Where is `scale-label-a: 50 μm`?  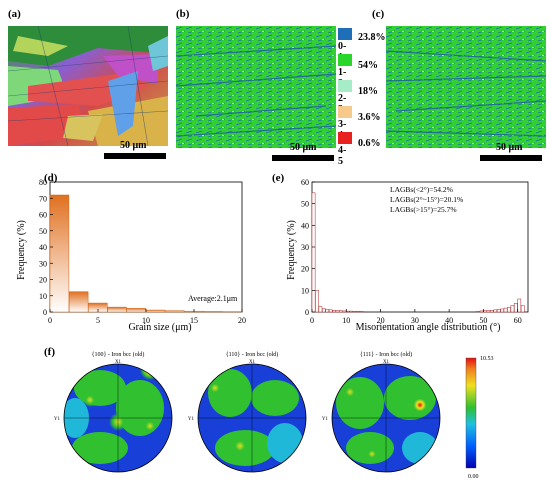 scale-label-a: 50 μm is located at coordinates (133, 145).